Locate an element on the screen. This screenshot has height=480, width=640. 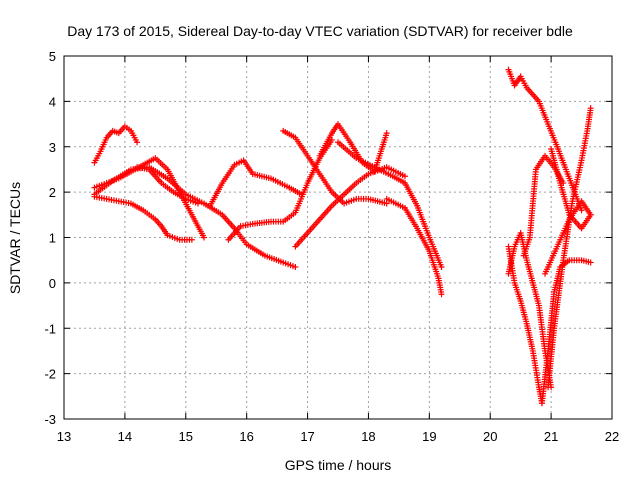
x-tick-labels: 13 14 15 16 17 18 19 20 21 22 is located at coordinates (338, 436).